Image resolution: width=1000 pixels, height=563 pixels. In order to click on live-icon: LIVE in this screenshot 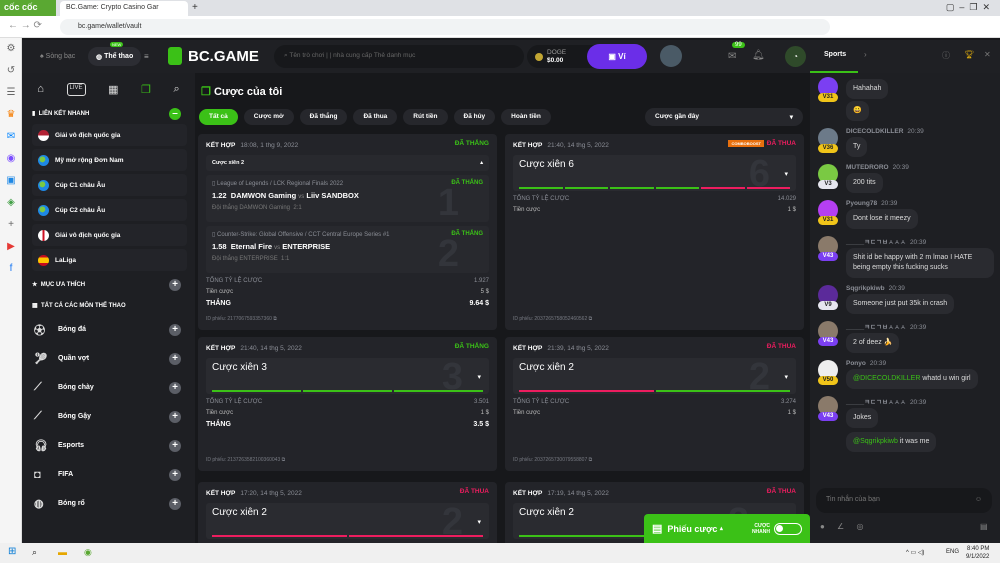, I will do `click(76, 89)`.